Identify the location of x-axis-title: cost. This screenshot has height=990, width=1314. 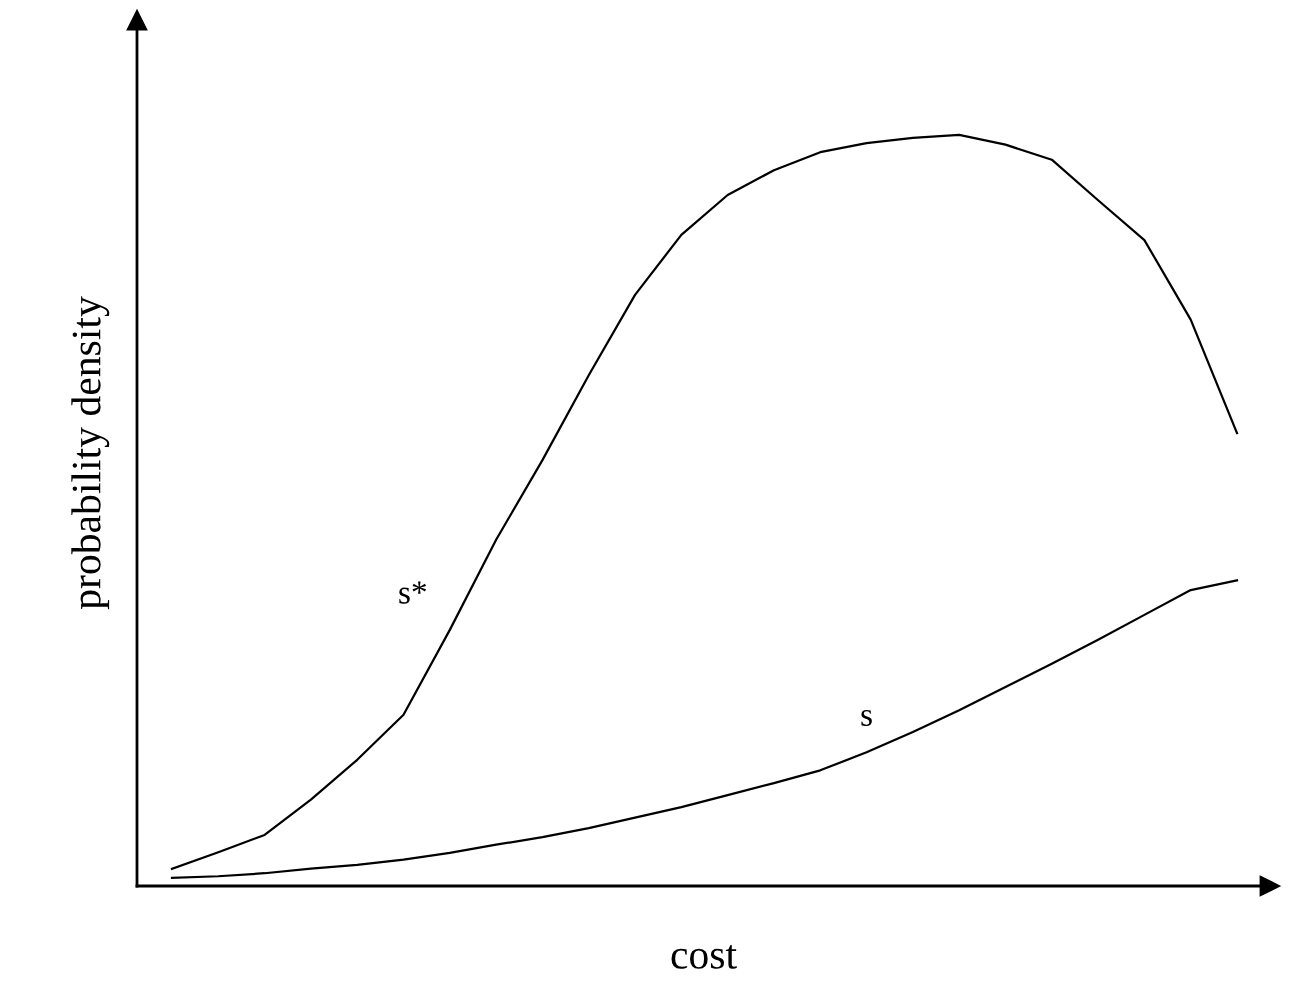
(704, 956).